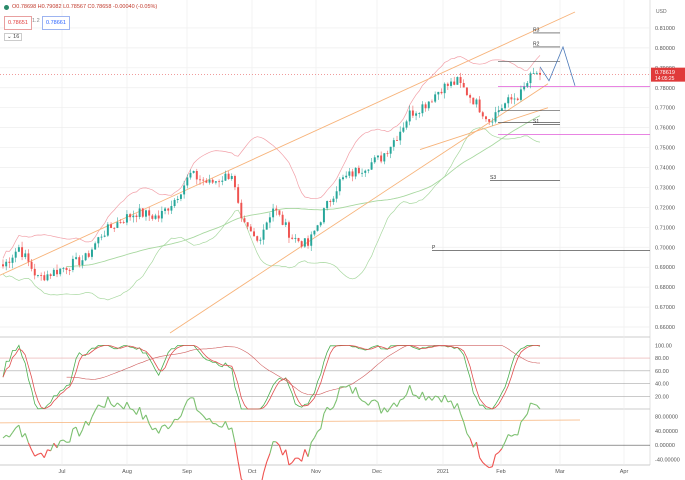 The image size is (685, 480). I want to click on indicator-toggle-button: ⌄ 16, so click(13, 37).